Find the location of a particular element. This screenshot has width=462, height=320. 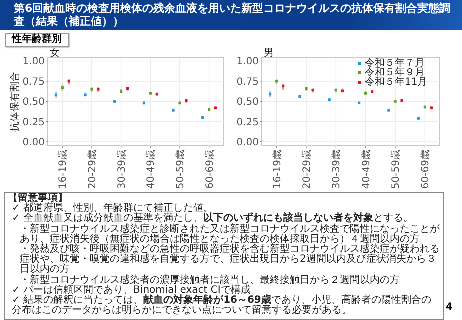

chart-title: 女 is located at coordinates (55, 53).